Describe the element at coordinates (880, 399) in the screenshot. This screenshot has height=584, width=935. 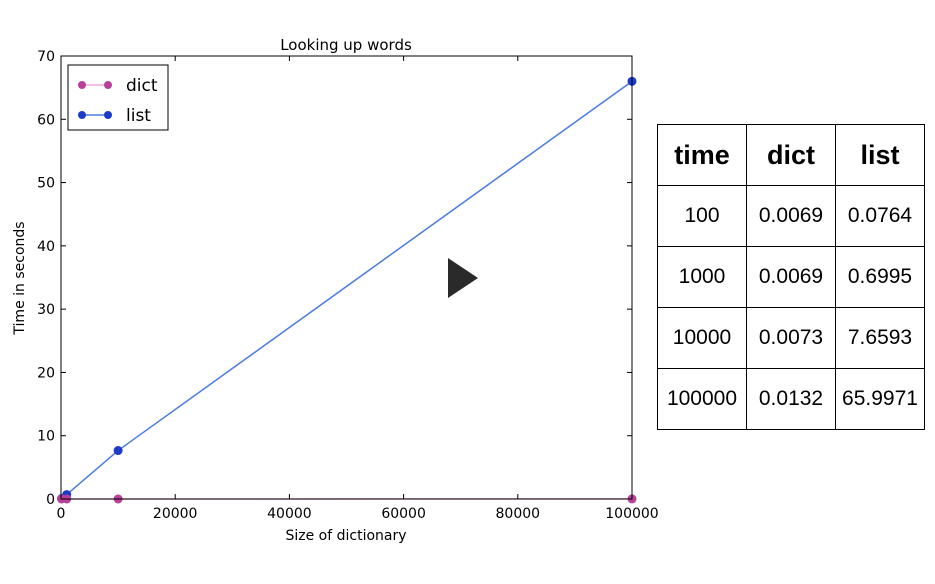
I see `table-cell: 65.9971` at that location.